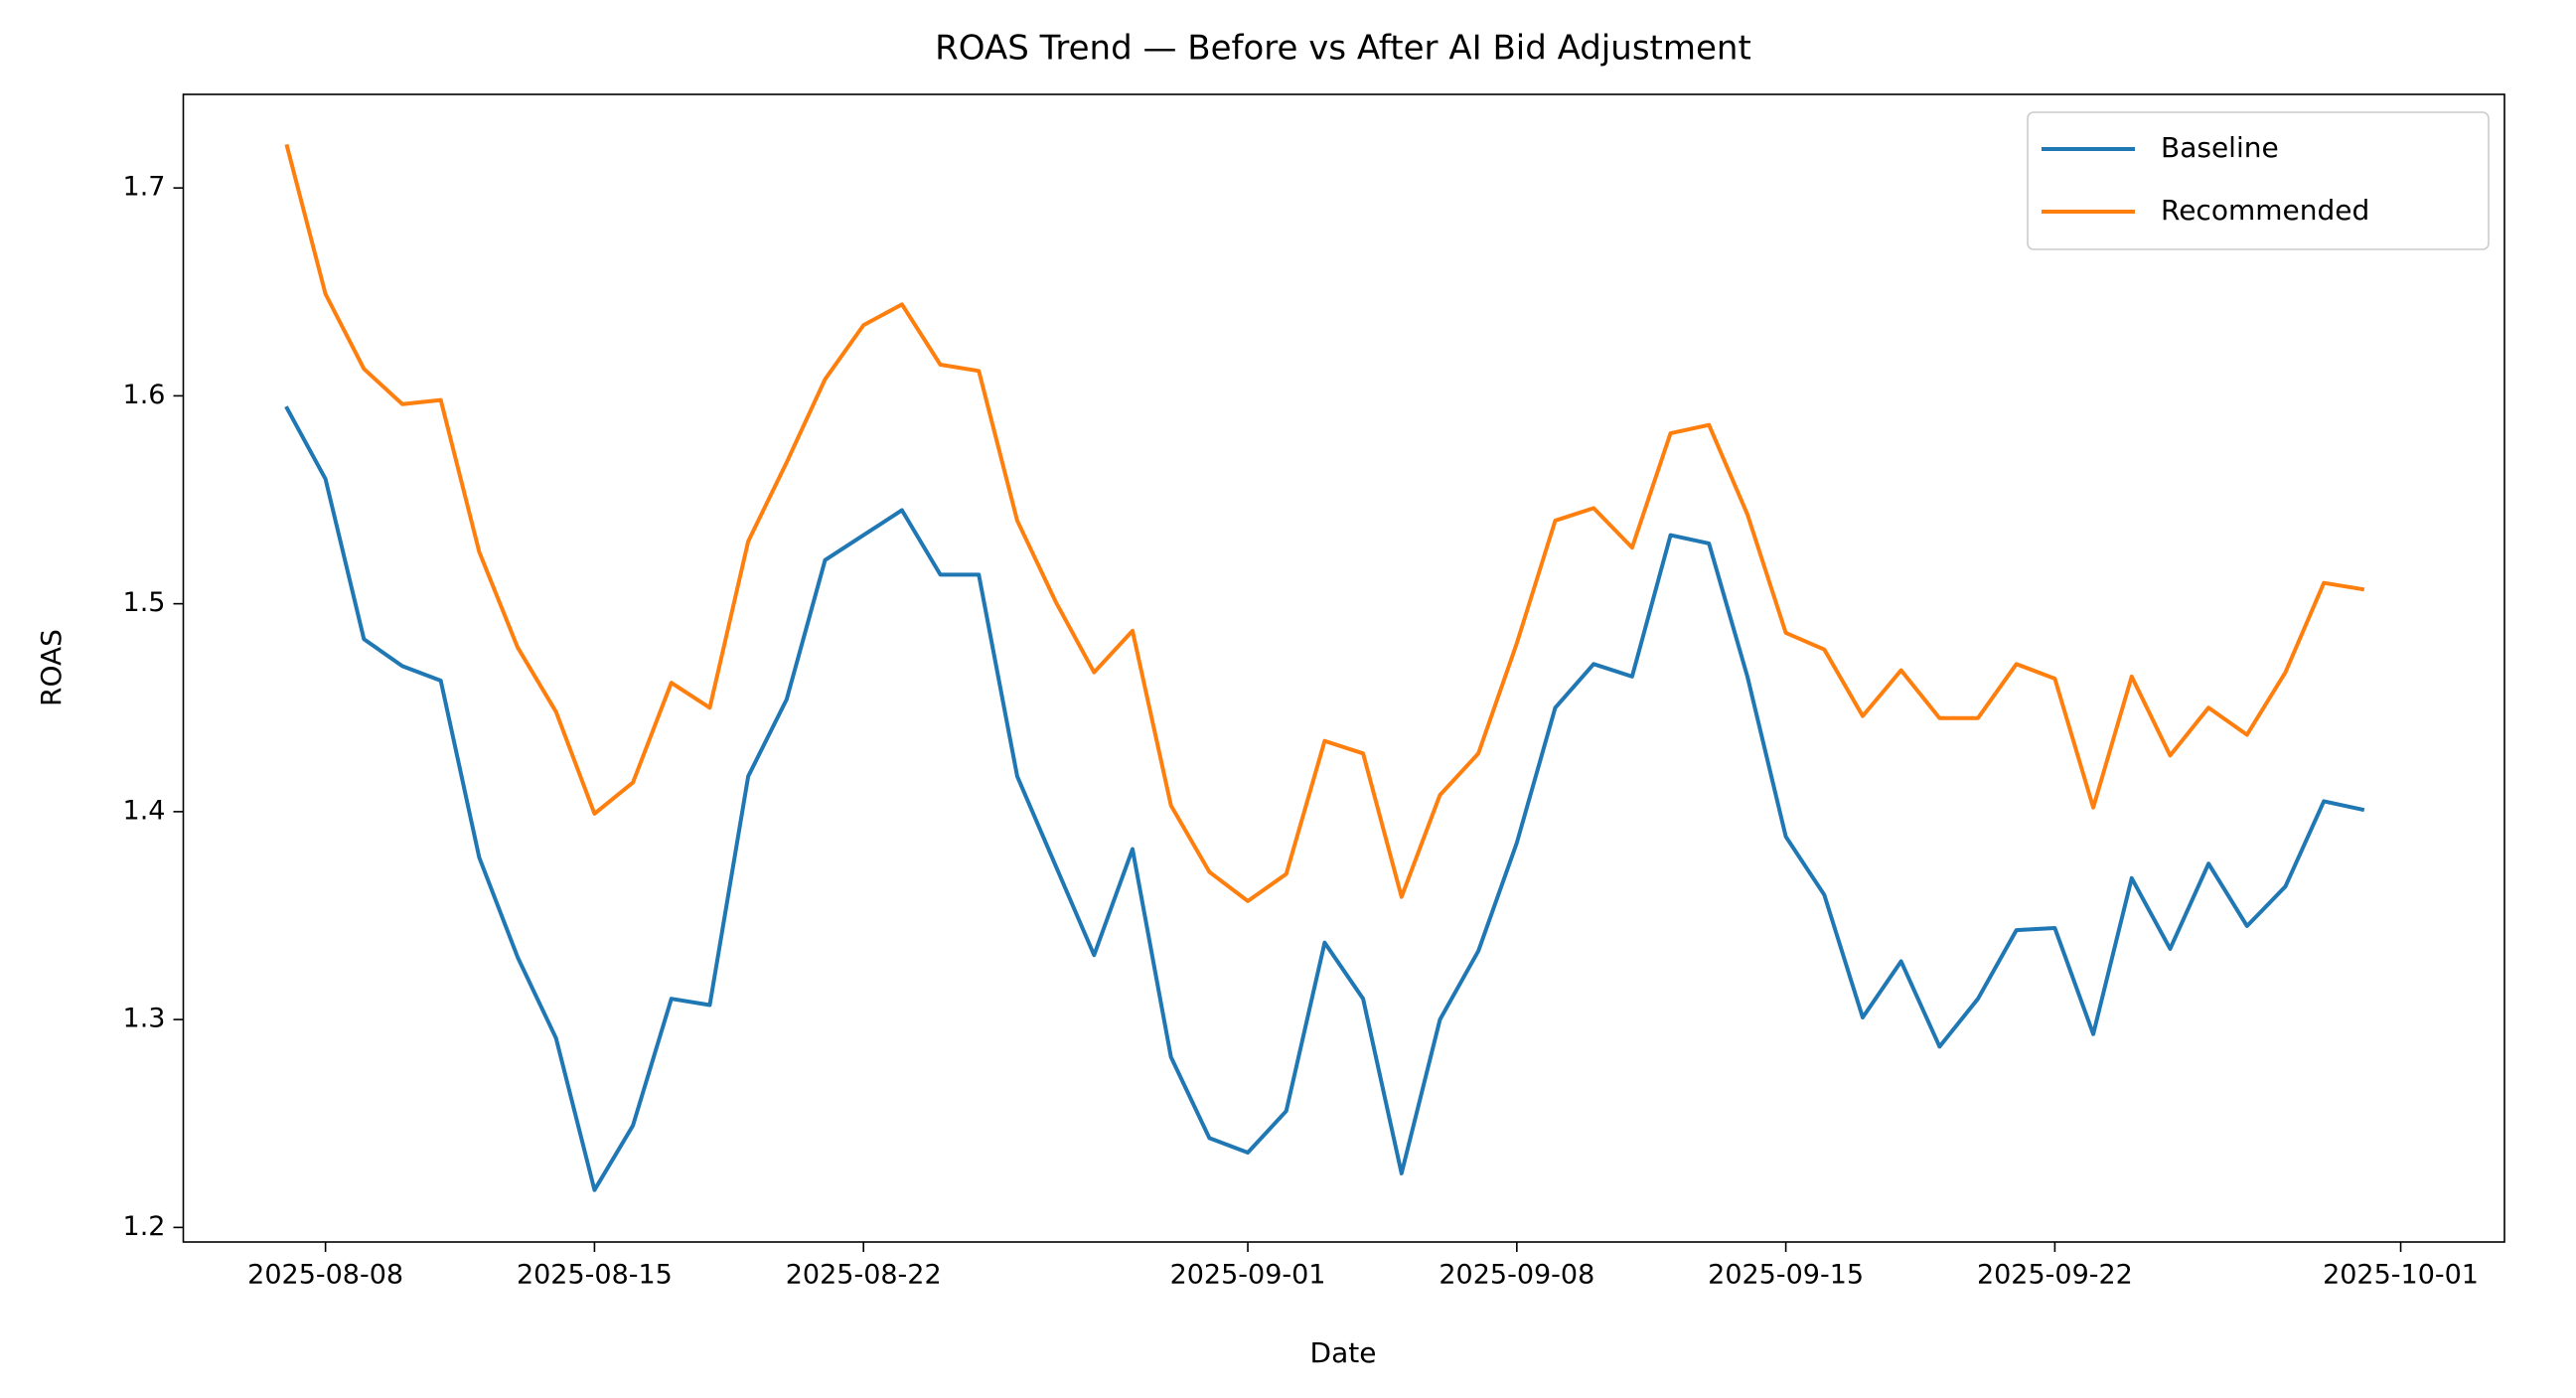  I want to click on legend-label: Recommended, so click(2265, 210).